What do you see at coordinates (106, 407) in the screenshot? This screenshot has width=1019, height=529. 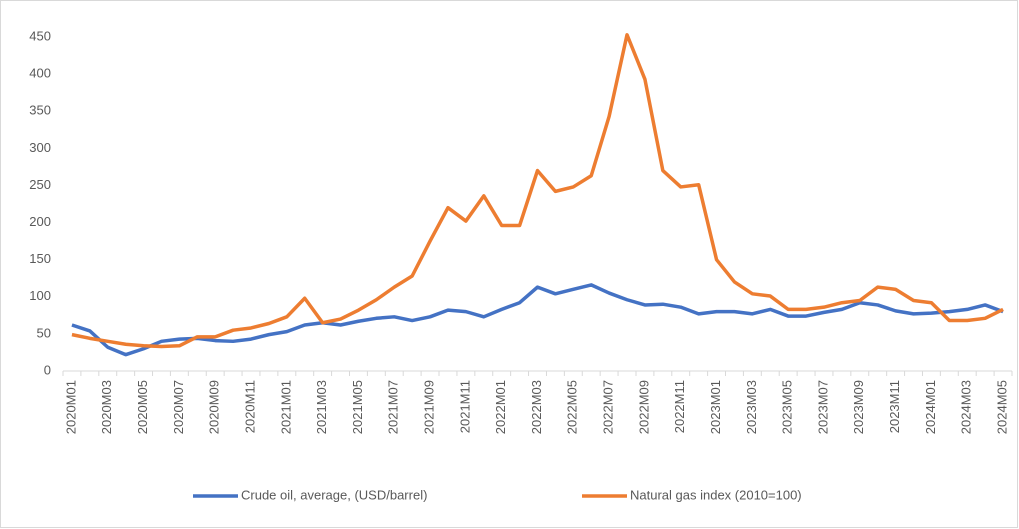 I see `x-tick-label: 2020M03` at bounding box center [106, 407].